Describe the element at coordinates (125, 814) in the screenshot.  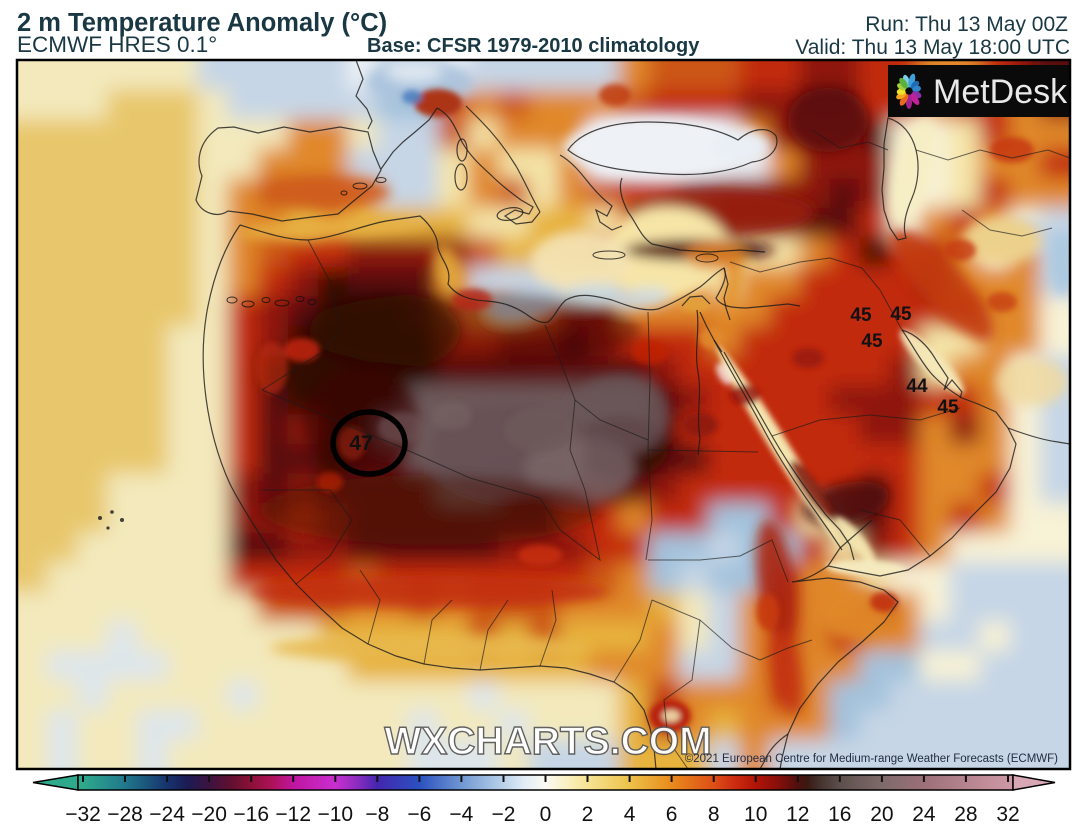
I see `svg-text: −28` at that location.